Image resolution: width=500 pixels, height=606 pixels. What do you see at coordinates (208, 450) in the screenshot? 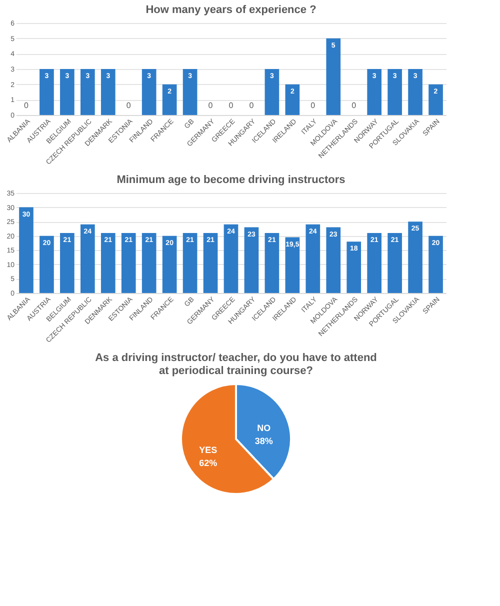
I see `slice-label: YES` at bounding box center [208, 450].